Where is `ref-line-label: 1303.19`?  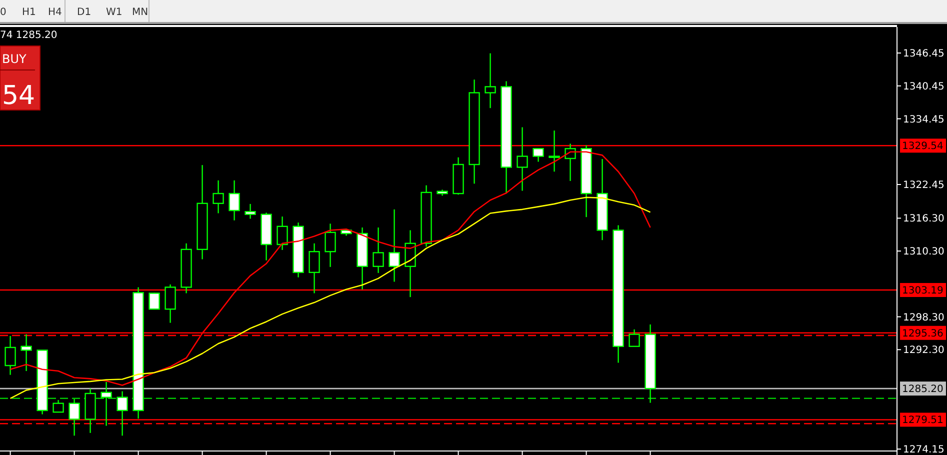 ref-line-label: 1303.19 is located at coordinates (923, 291).